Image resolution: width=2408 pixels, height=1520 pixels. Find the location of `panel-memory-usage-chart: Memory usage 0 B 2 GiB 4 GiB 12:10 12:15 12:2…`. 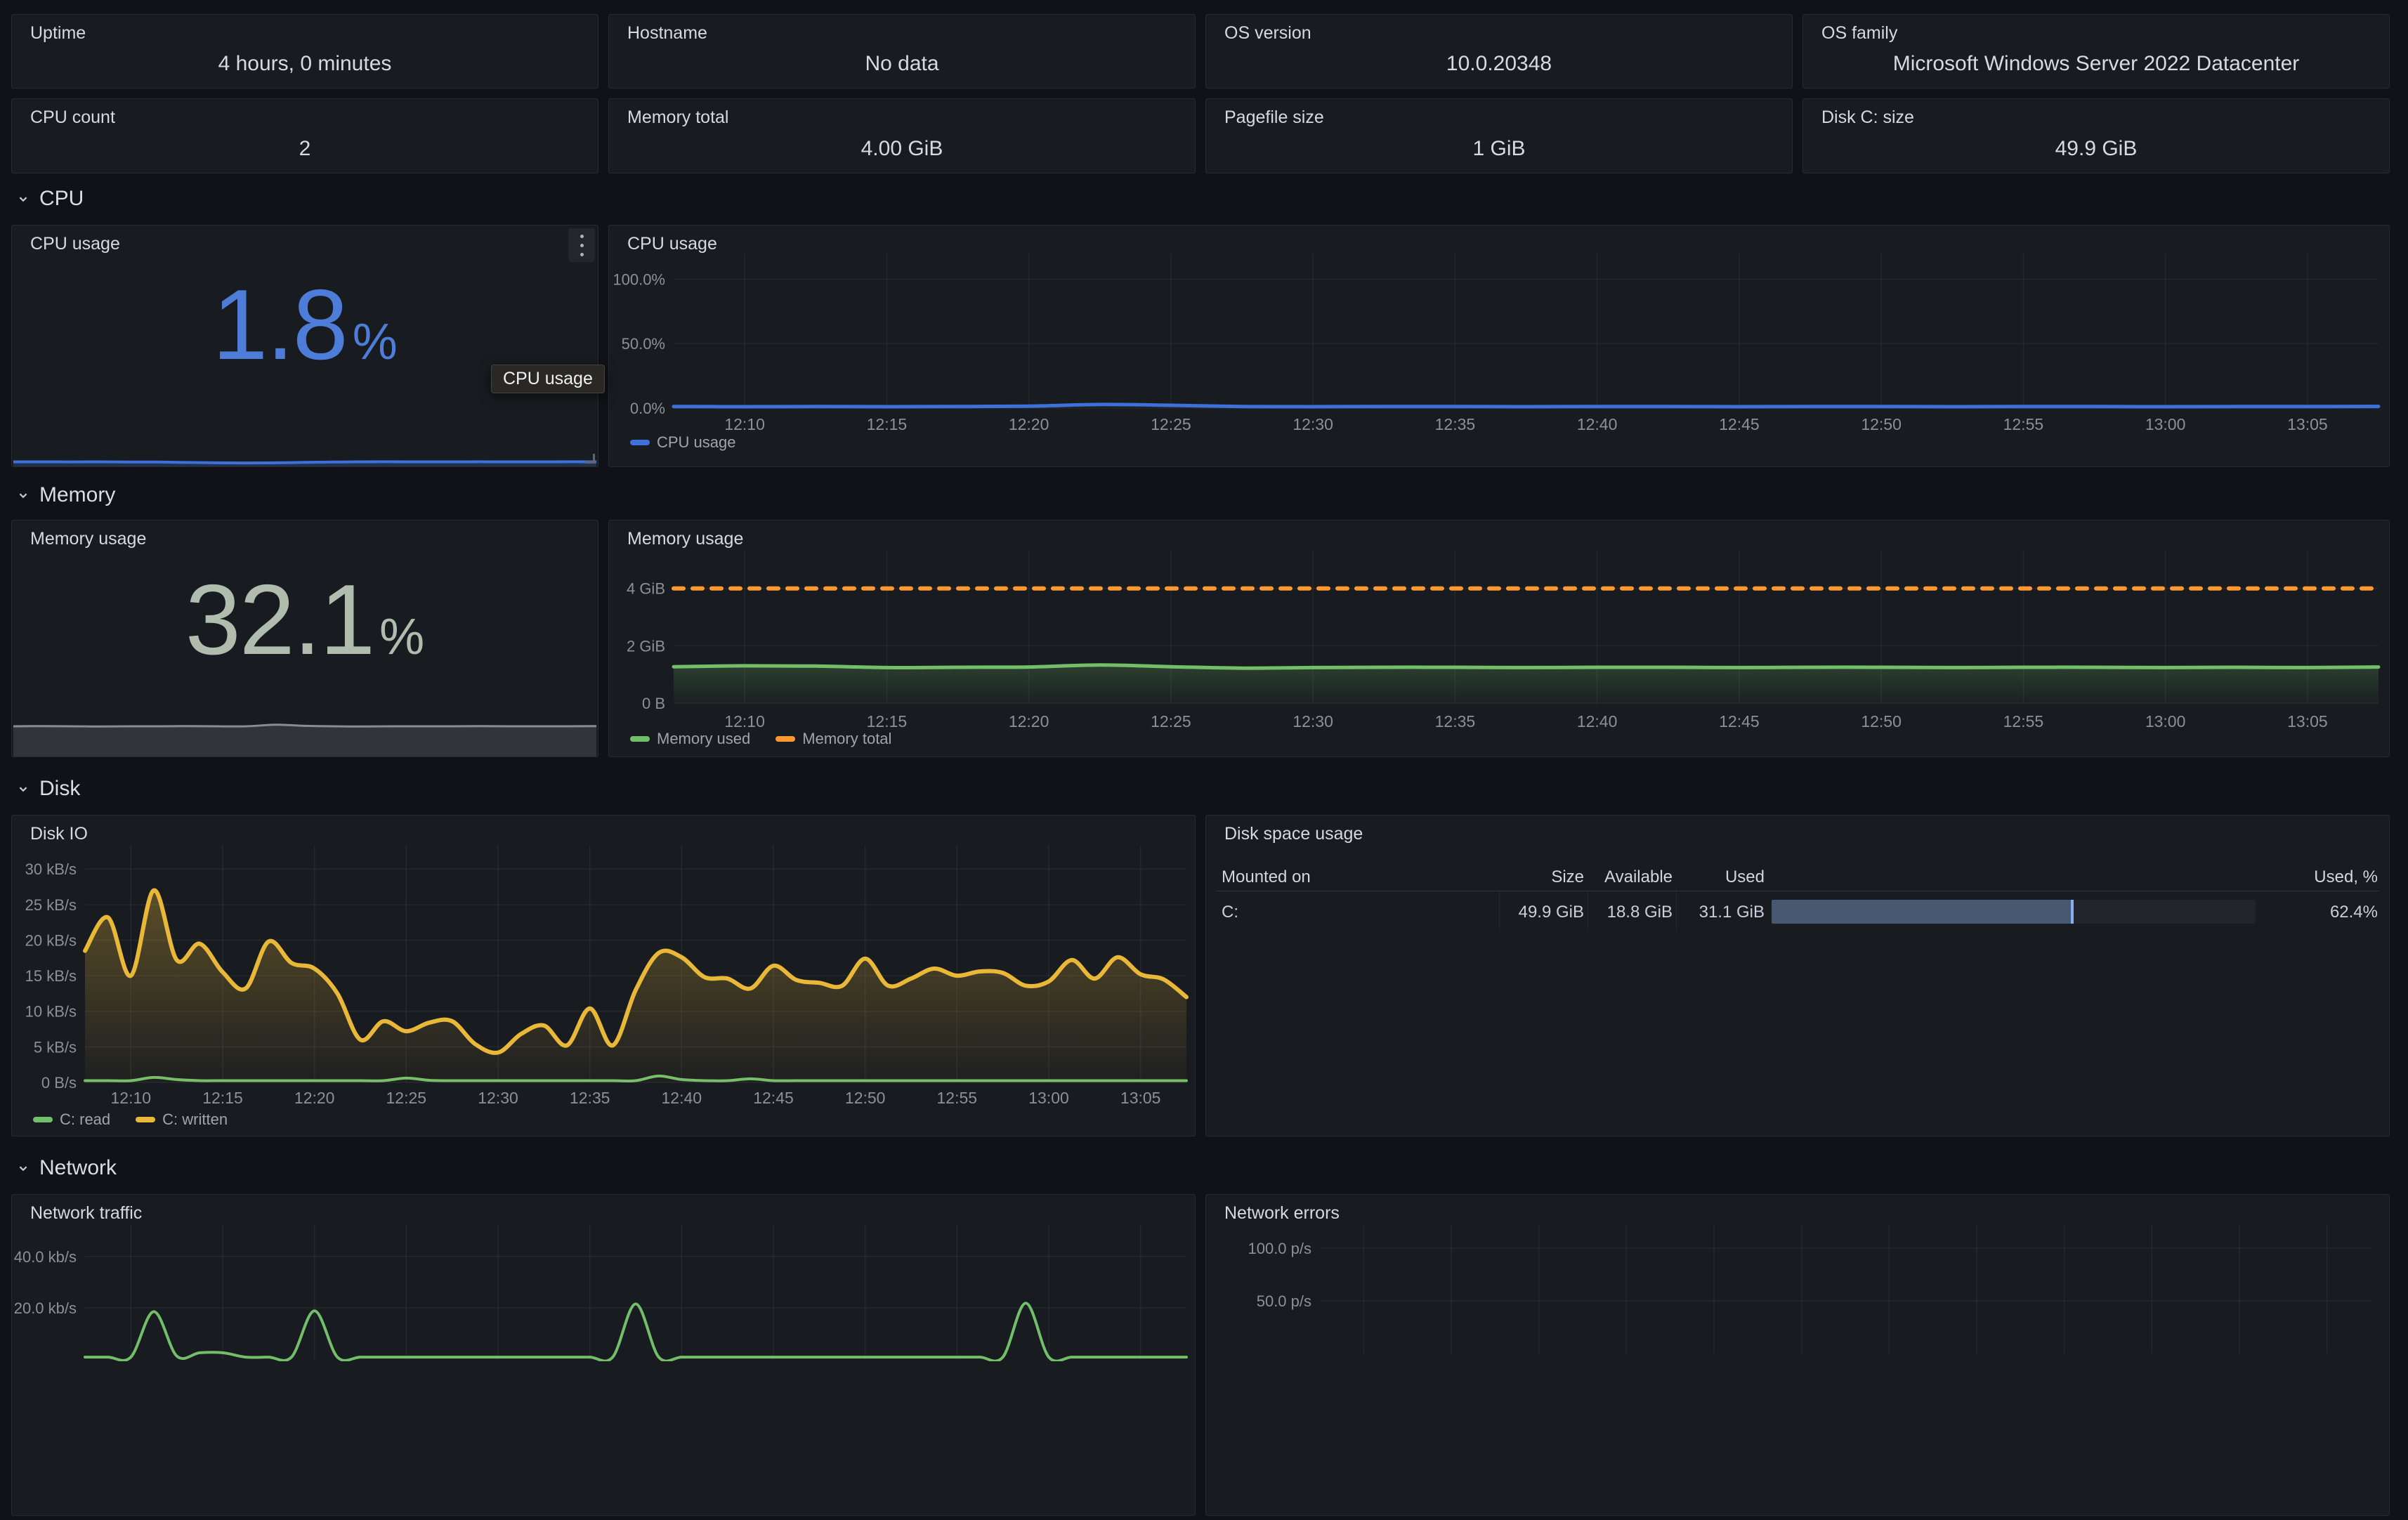

panel-memory-usage-chart: Memory usage 0 B 2 GiB 4 GiB 12:10 12:15 12:2… is located at coordinates (1499, 638).